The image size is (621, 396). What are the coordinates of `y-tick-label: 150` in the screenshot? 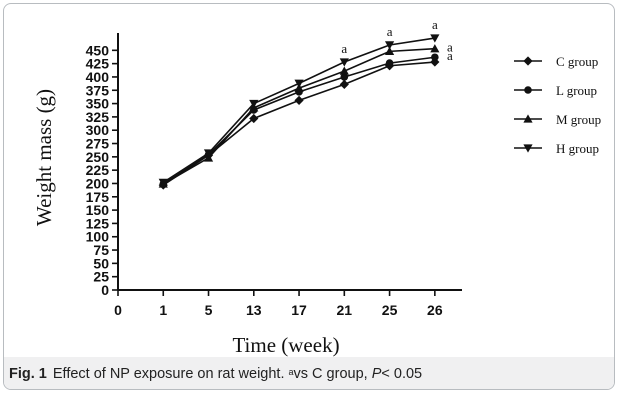 It's located at (98, 210).